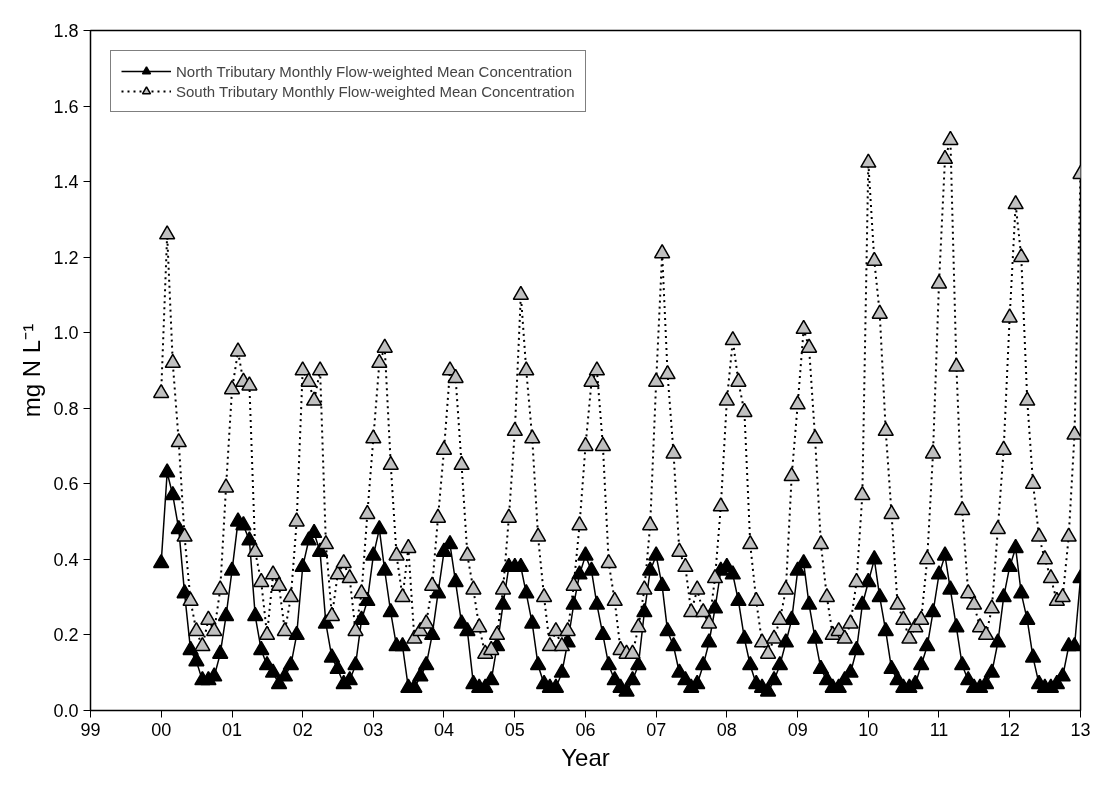 The width and height of the screenshot is (1106, 804). What do you see at coordinates (66, 333) in the screenshot?
I see `y-tick-label: 1.0` at bounding box center [66, 333].